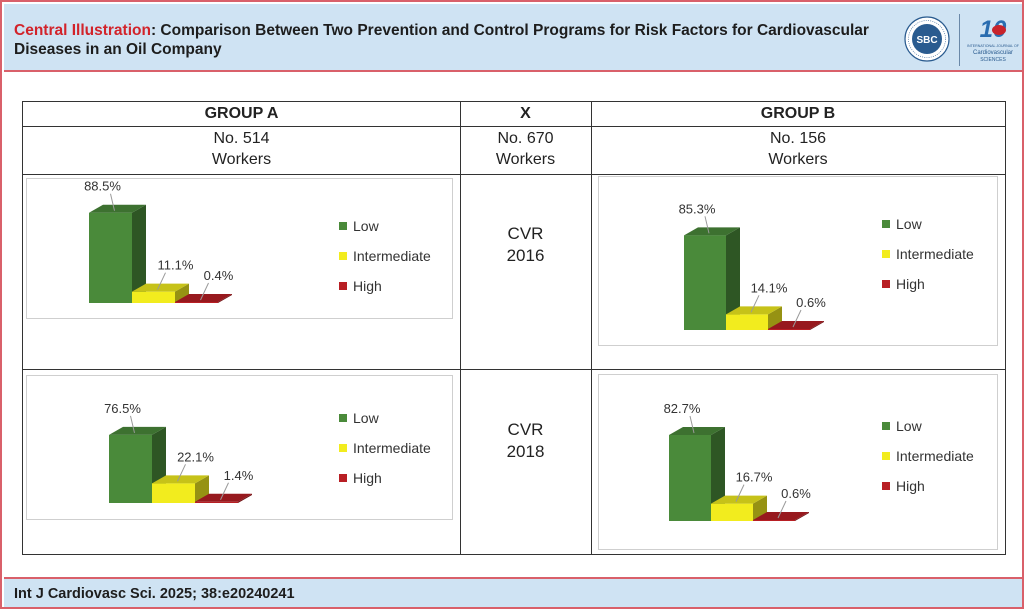 This screenshot has height=609, width=1024. What do you see at coordinates (682, 408) in the screenshot?
I see `data-label-low: 82.7%` at bounding box center [682, 408].